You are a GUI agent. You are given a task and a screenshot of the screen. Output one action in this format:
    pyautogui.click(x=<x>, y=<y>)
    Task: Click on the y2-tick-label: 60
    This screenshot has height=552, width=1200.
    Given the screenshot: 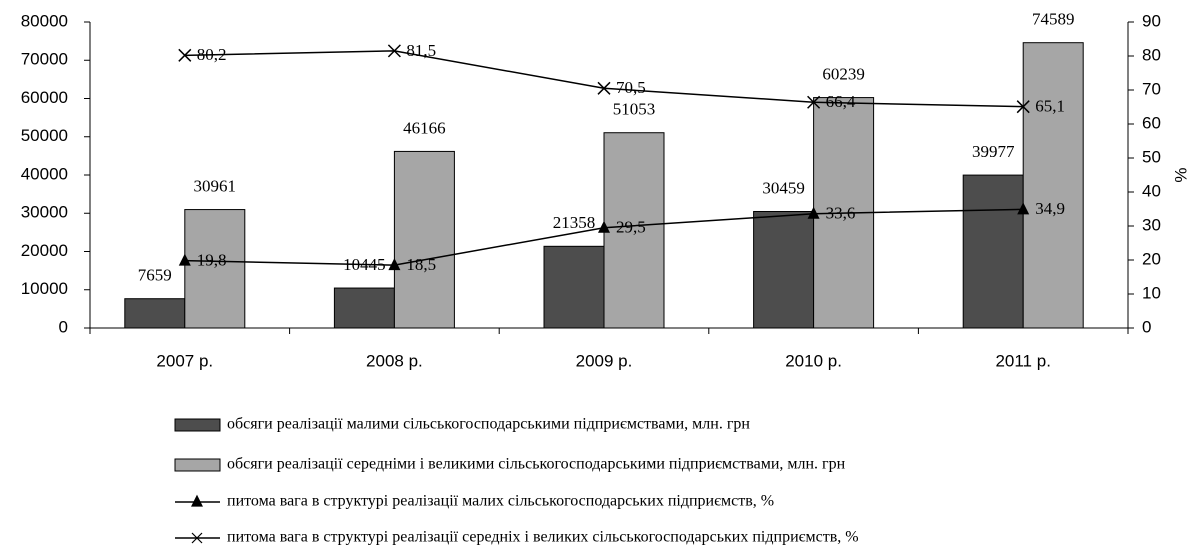 What is the action you would take?
    pyautogui.click(x=1151, y=122)
    